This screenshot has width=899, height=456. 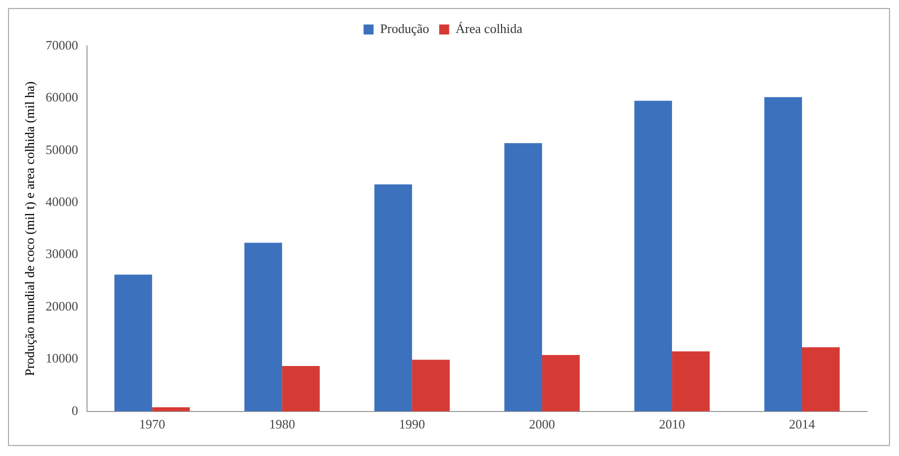 I want to click on x-tick-label: 2010, so click(x=672, y=424).